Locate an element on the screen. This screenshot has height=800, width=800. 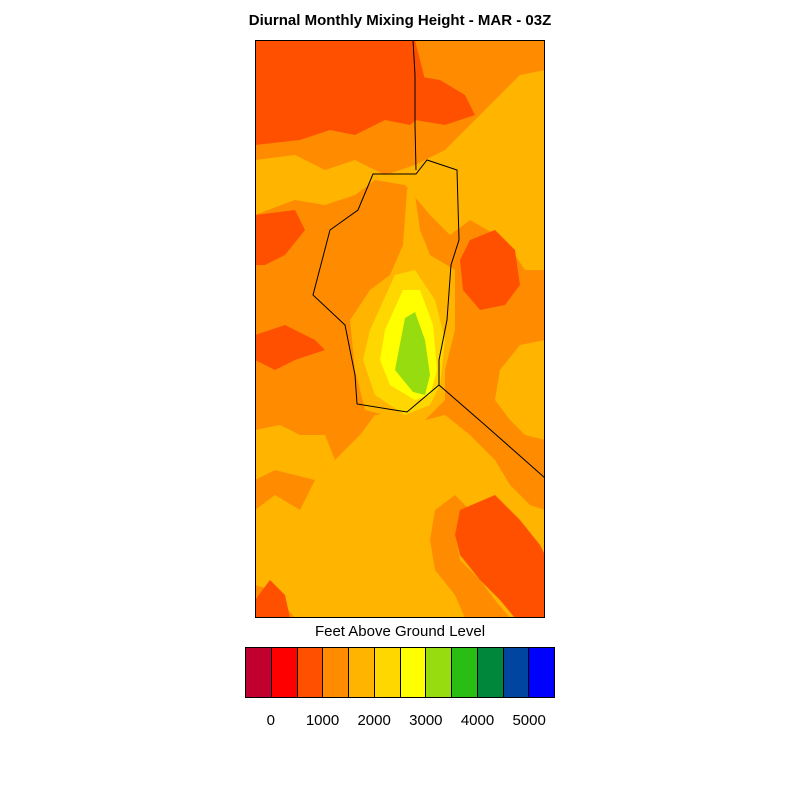
field-right-mid is located at coordinates (520, 390).